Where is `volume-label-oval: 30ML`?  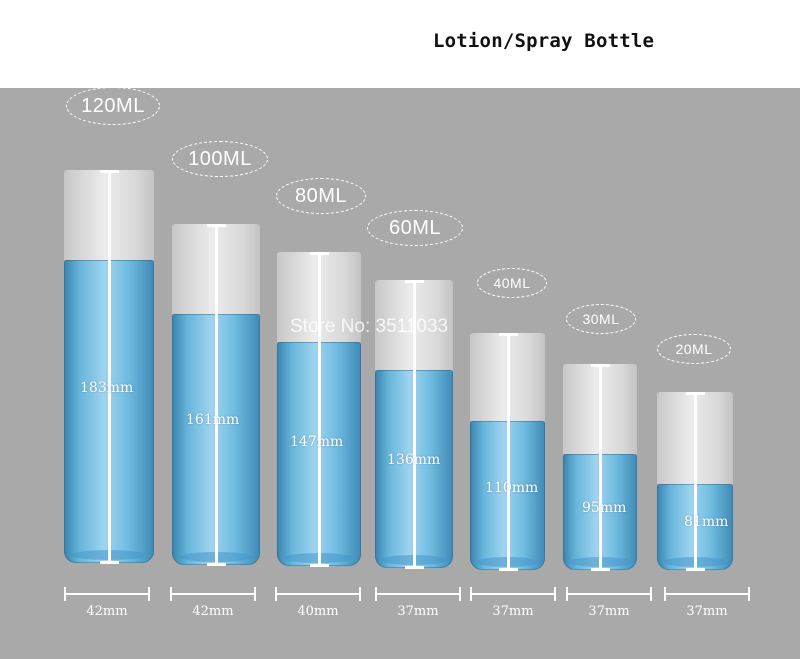 volume-label-oval: 30ML is located at coordinates (601, 319).